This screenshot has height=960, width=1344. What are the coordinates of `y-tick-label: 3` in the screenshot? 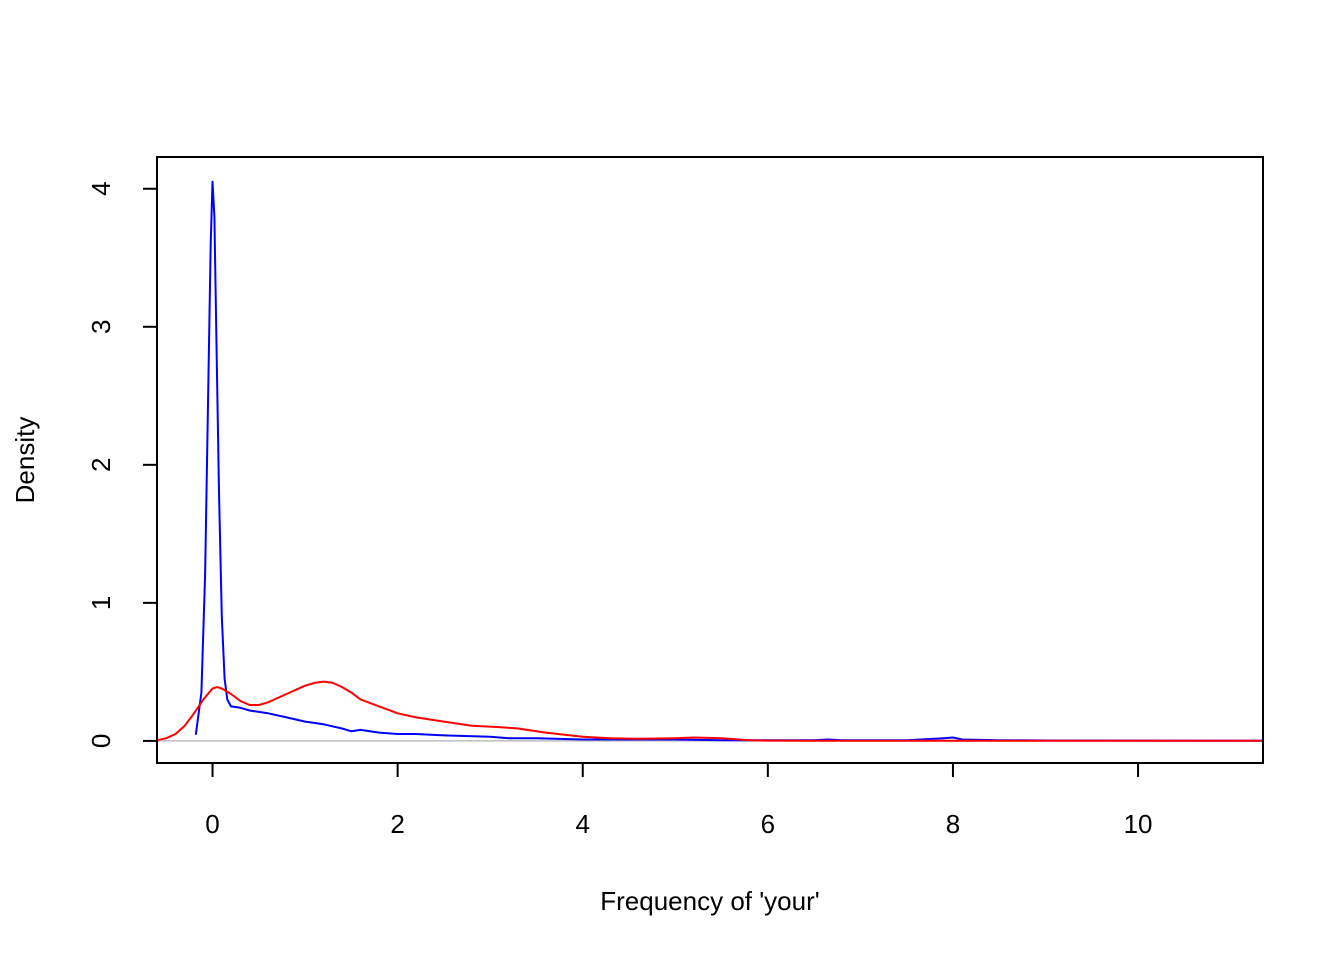 It's located at (101, 327).